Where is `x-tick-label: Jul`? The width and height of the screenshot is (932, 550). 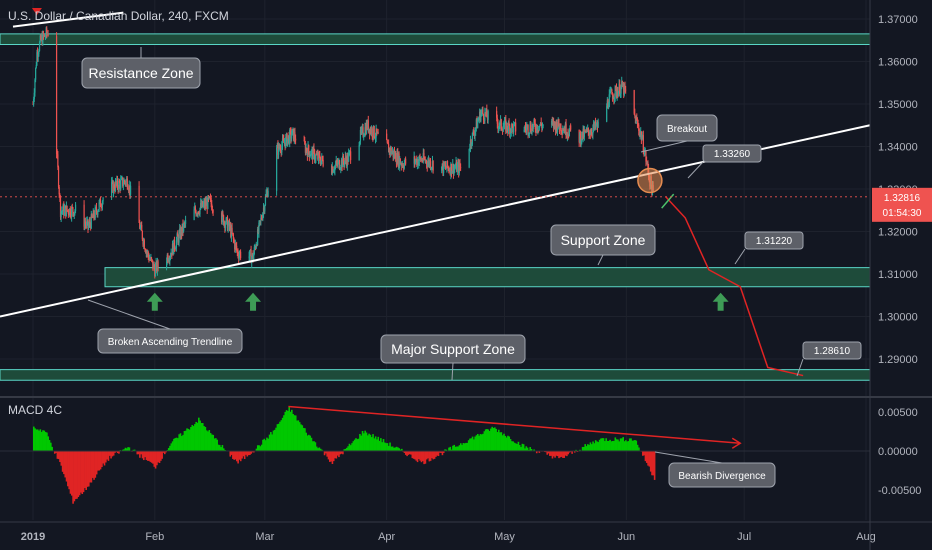 x-tick-label: Jul is located at coordinates (744, 537).